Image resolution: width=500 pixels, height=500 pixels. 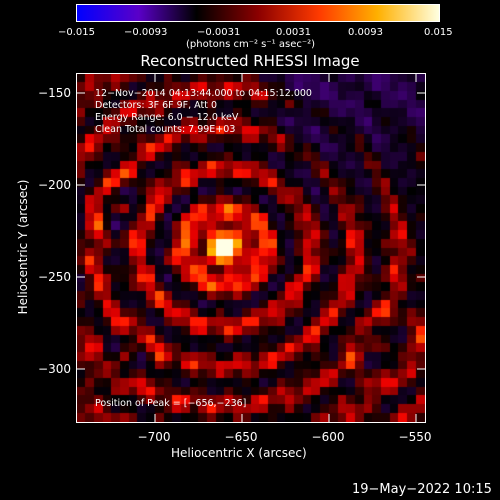 What do you see at coordinates (167, 117) in the screenshot?
I see `info-energy-range: Energy Range: 6.0 − 12.0 keV` at bounding box center [167, 117].